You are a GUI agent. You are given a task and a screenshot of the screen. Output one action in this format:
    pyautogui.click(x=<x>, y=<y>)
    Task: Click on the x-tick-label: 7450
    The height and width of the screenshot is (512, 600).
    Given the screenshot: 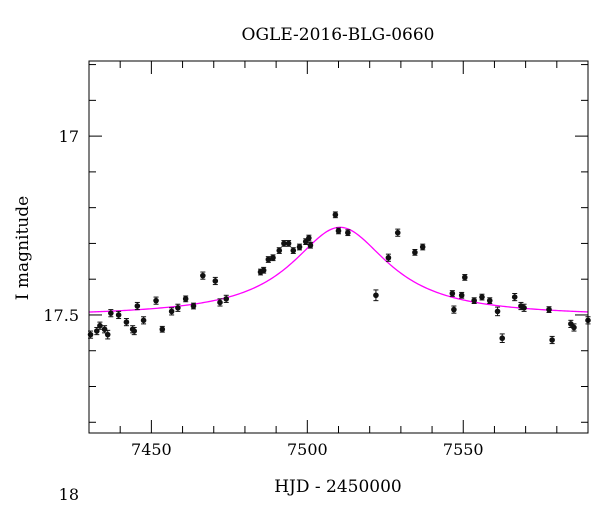 What is the action you would take?
    pyautogui.click(x=151, y=449)
    